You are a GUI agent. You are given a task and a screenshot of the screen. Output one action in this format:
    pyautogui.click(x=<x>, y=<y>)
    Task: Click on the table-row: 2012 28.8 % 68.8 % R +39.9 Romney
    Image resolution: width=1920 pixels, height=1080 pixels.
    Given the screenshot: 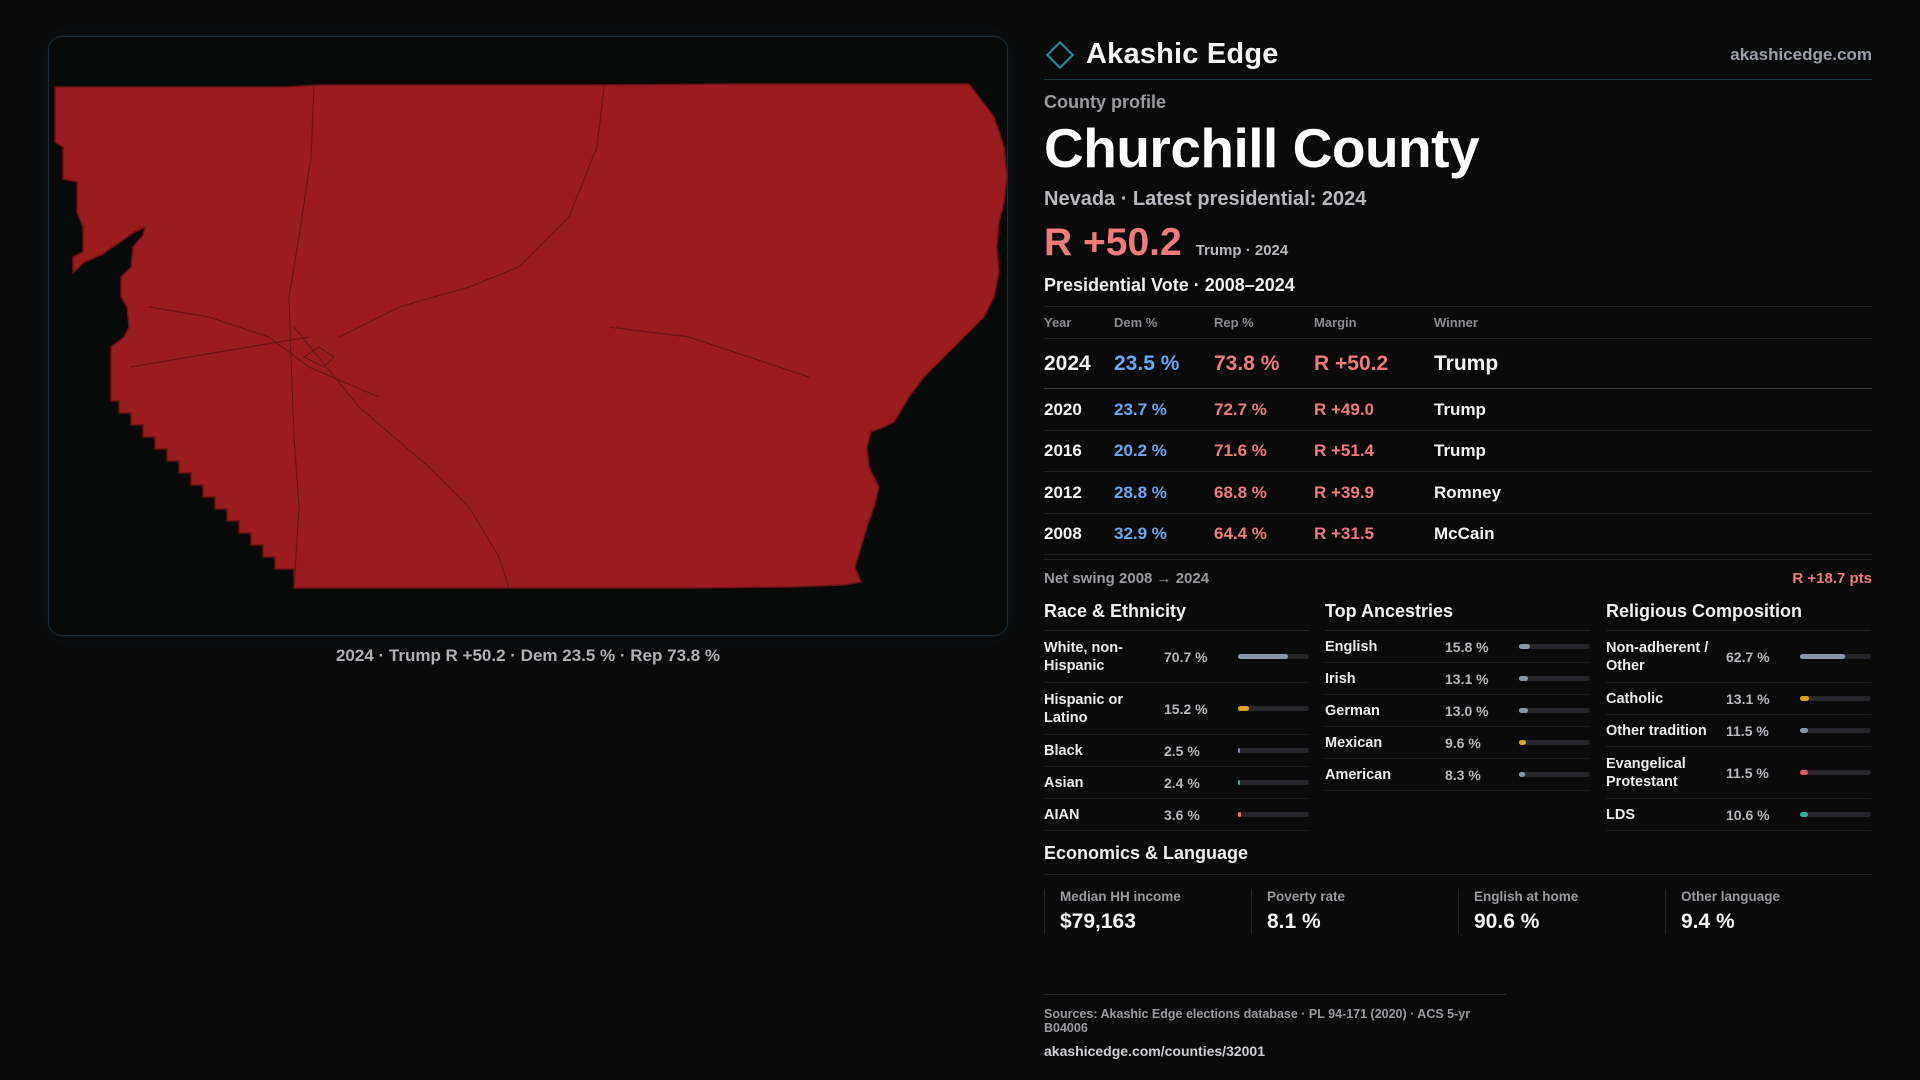 What is the action you would take?
    pyautogui.click(x=1458, y=492)
    